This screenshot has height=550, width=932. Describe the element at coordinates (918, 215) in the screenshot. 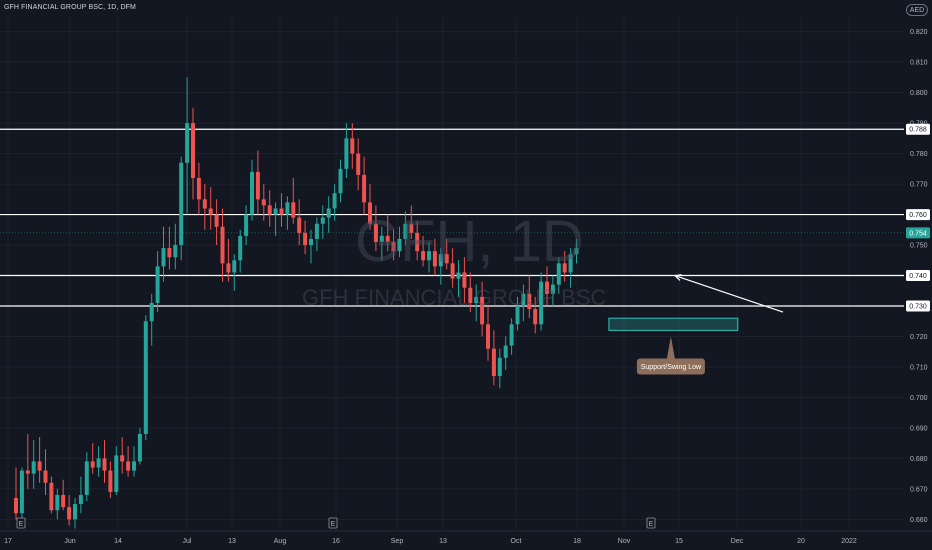

I see `level-price-label: 0.760` at that location.